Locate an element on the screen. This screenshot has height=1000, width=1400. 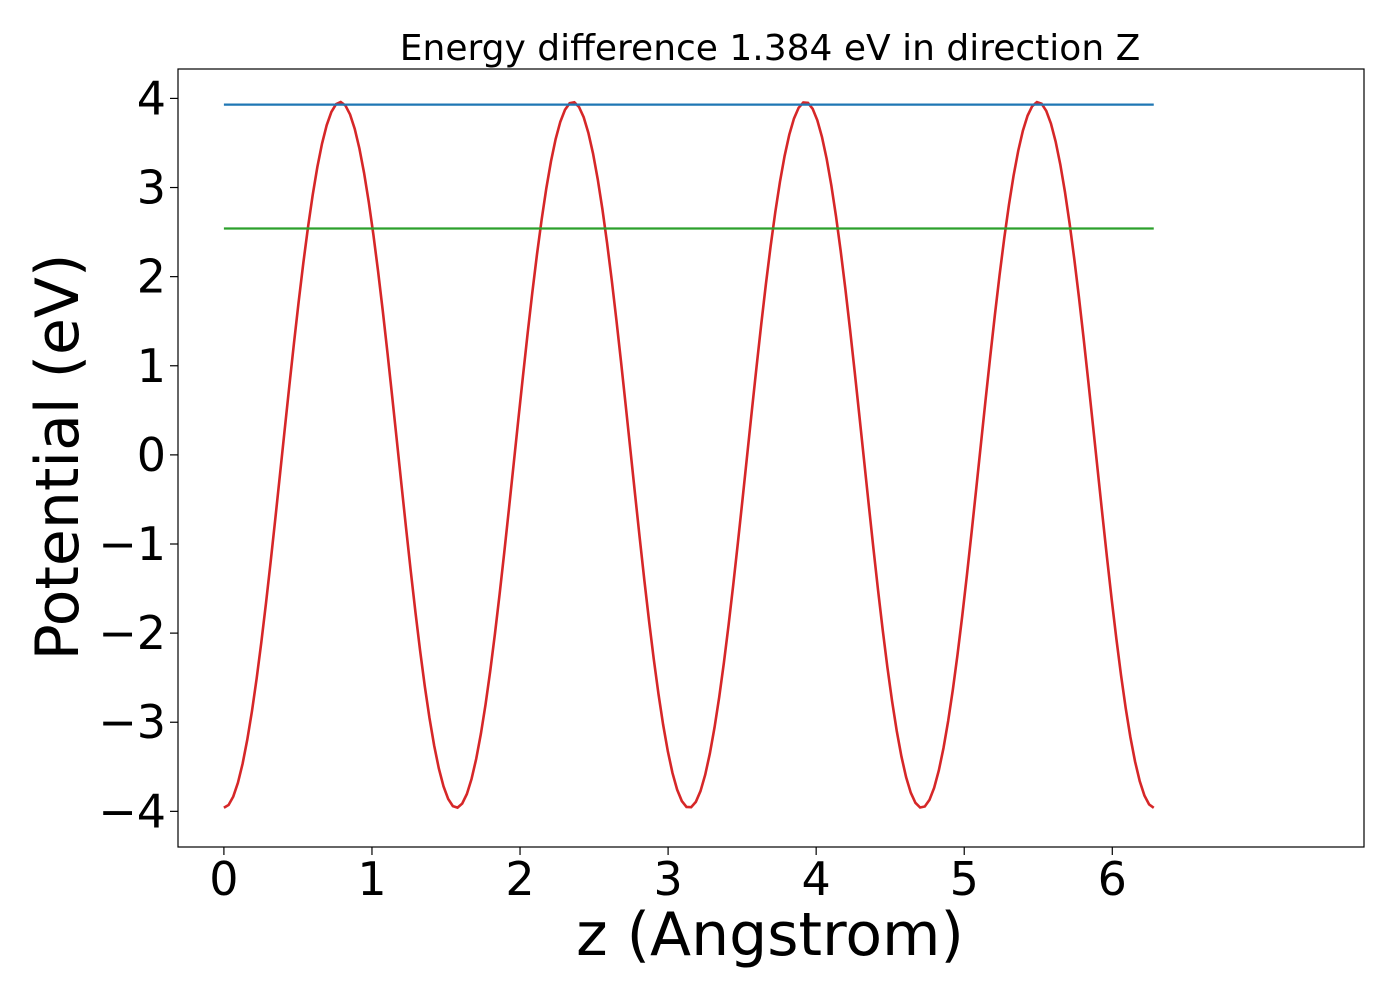
x-tick-label: 5 is located at coordinates (964, 879).